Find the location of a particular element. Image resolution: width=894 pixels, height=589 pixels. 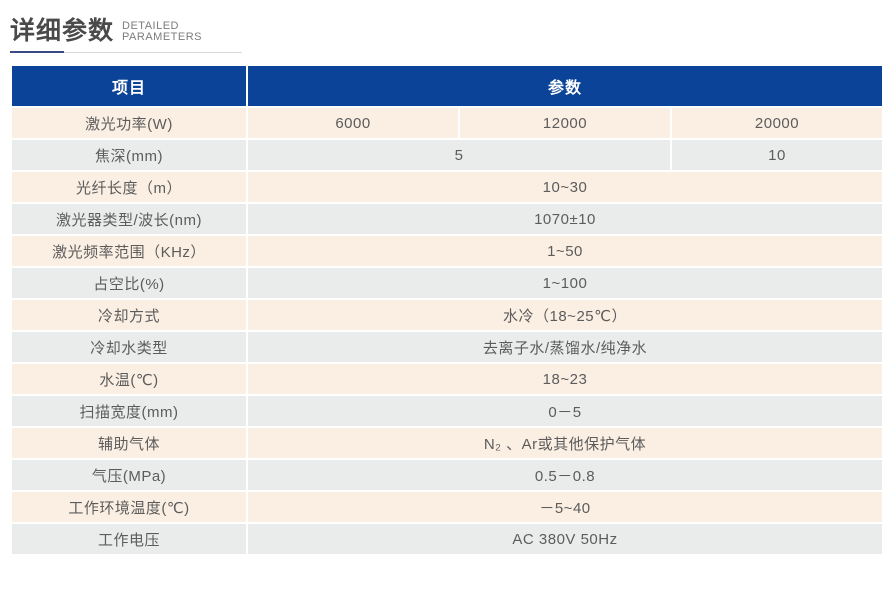

title-underline is located at coordinates (126, 52).